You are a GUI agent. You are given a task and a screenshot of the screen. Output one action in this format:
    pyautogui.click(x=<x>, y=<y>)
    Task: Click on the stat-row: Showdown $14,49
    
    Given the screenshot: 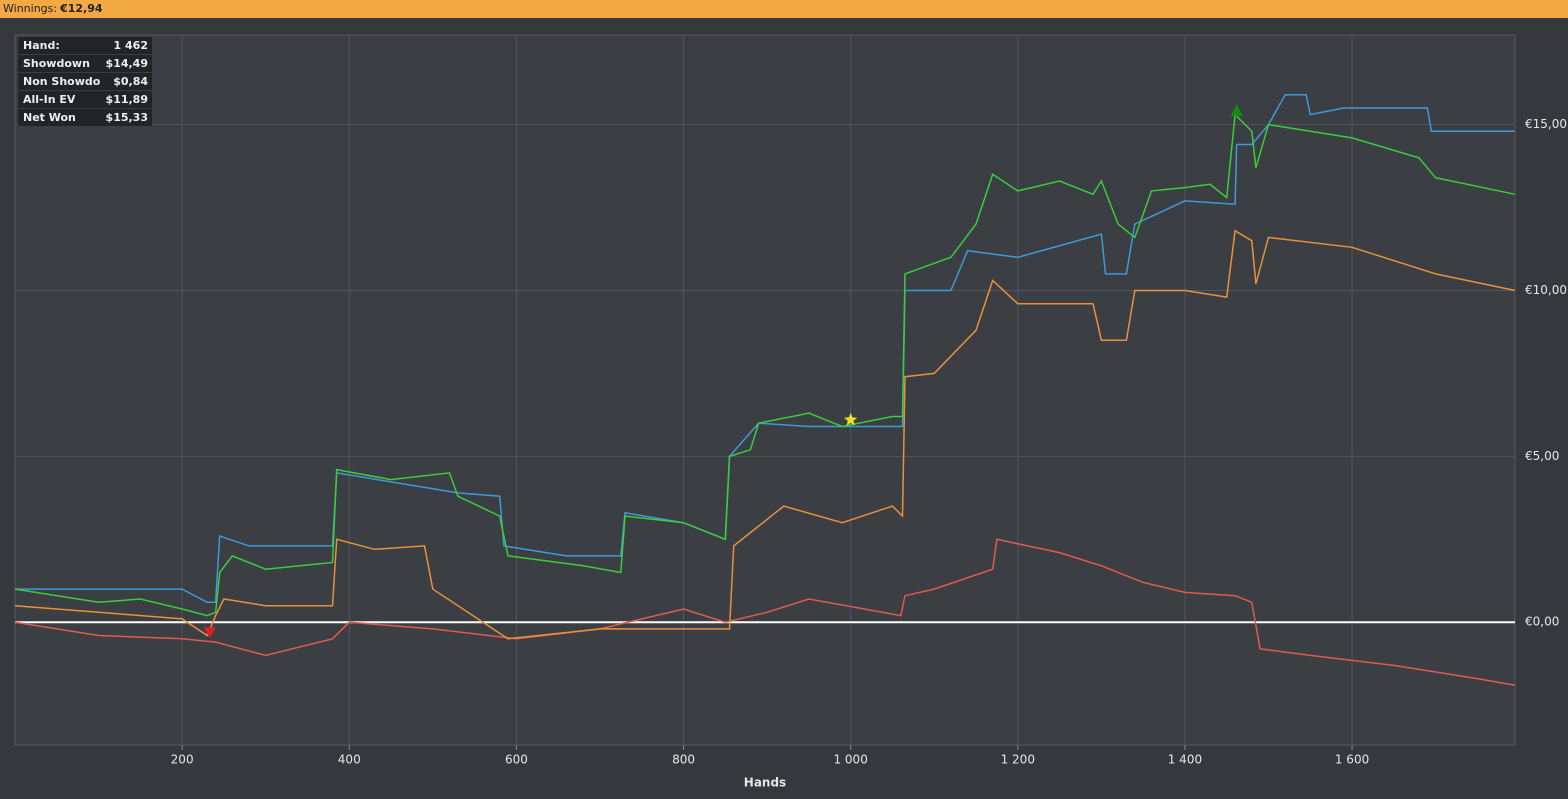 What is the action you would take?
    pyautogui.click(x=85, y=64)
    